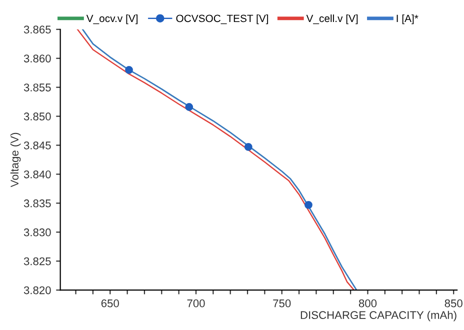 The width and height of the screenshot is (464, 330). I want to click on x-tick-label: 700, so click(196, 303).